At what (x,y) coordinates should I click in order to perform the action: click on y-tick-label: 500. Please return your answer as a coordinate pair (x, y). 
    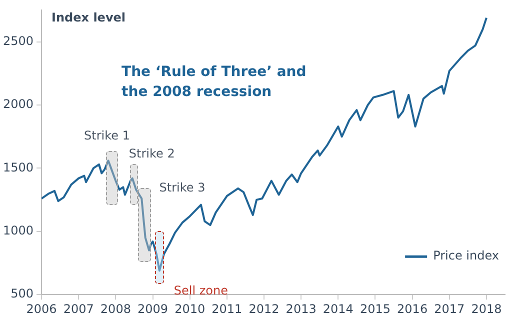
    Looking at the image, I should click on (22, 293).